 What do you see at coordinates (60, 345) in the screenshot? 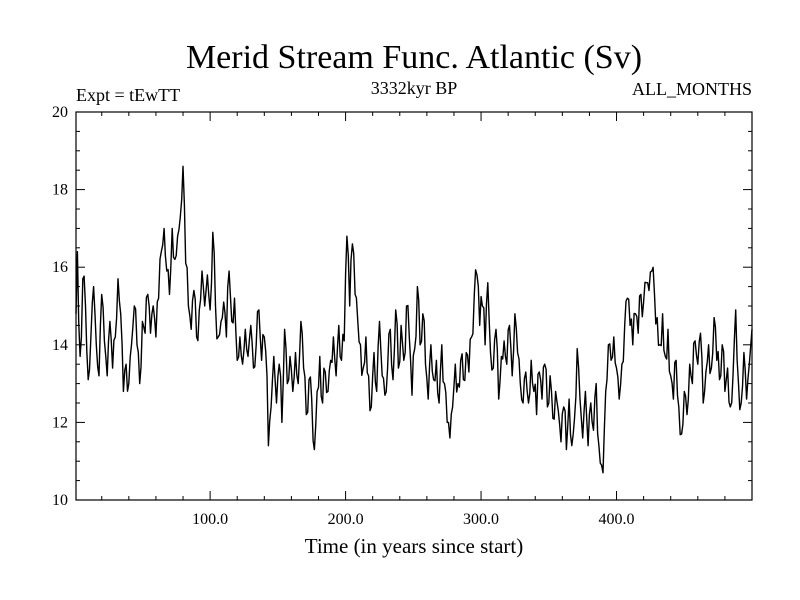
I see `y-tick-label: 14` at bounding box center [60, 345].